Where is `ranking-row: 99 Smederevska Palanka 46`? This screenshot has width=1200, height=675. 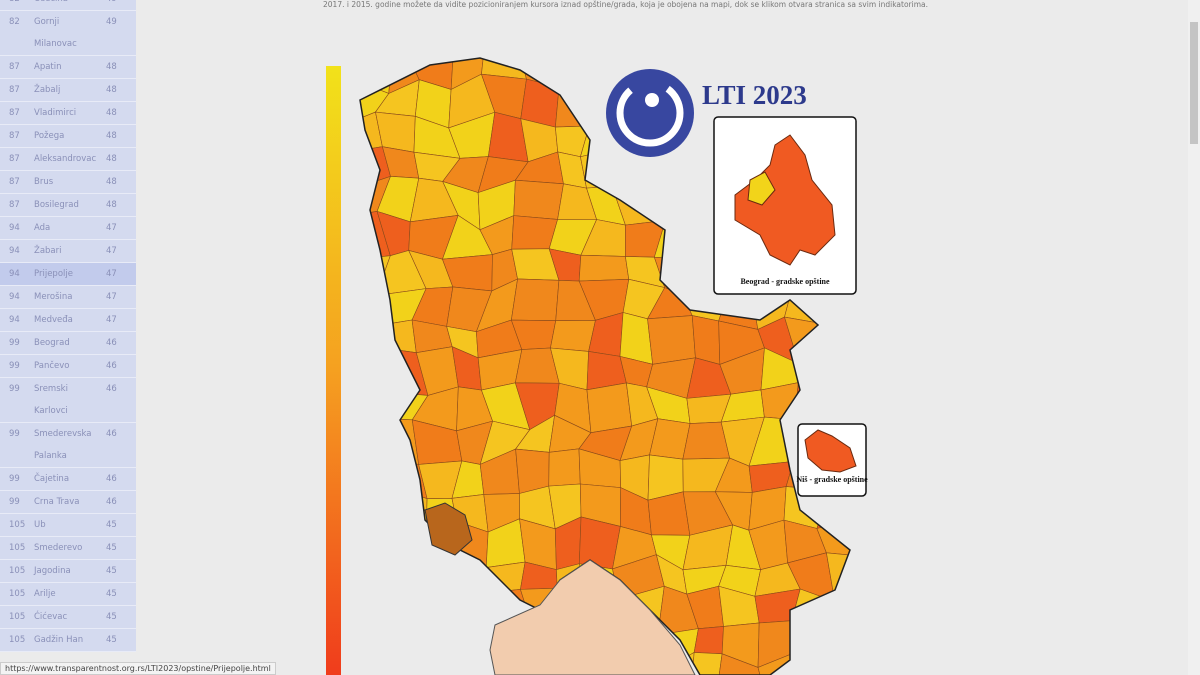 ranking-row: 99 Smederevska Palanka 46 is located at coordinates (68, 445).